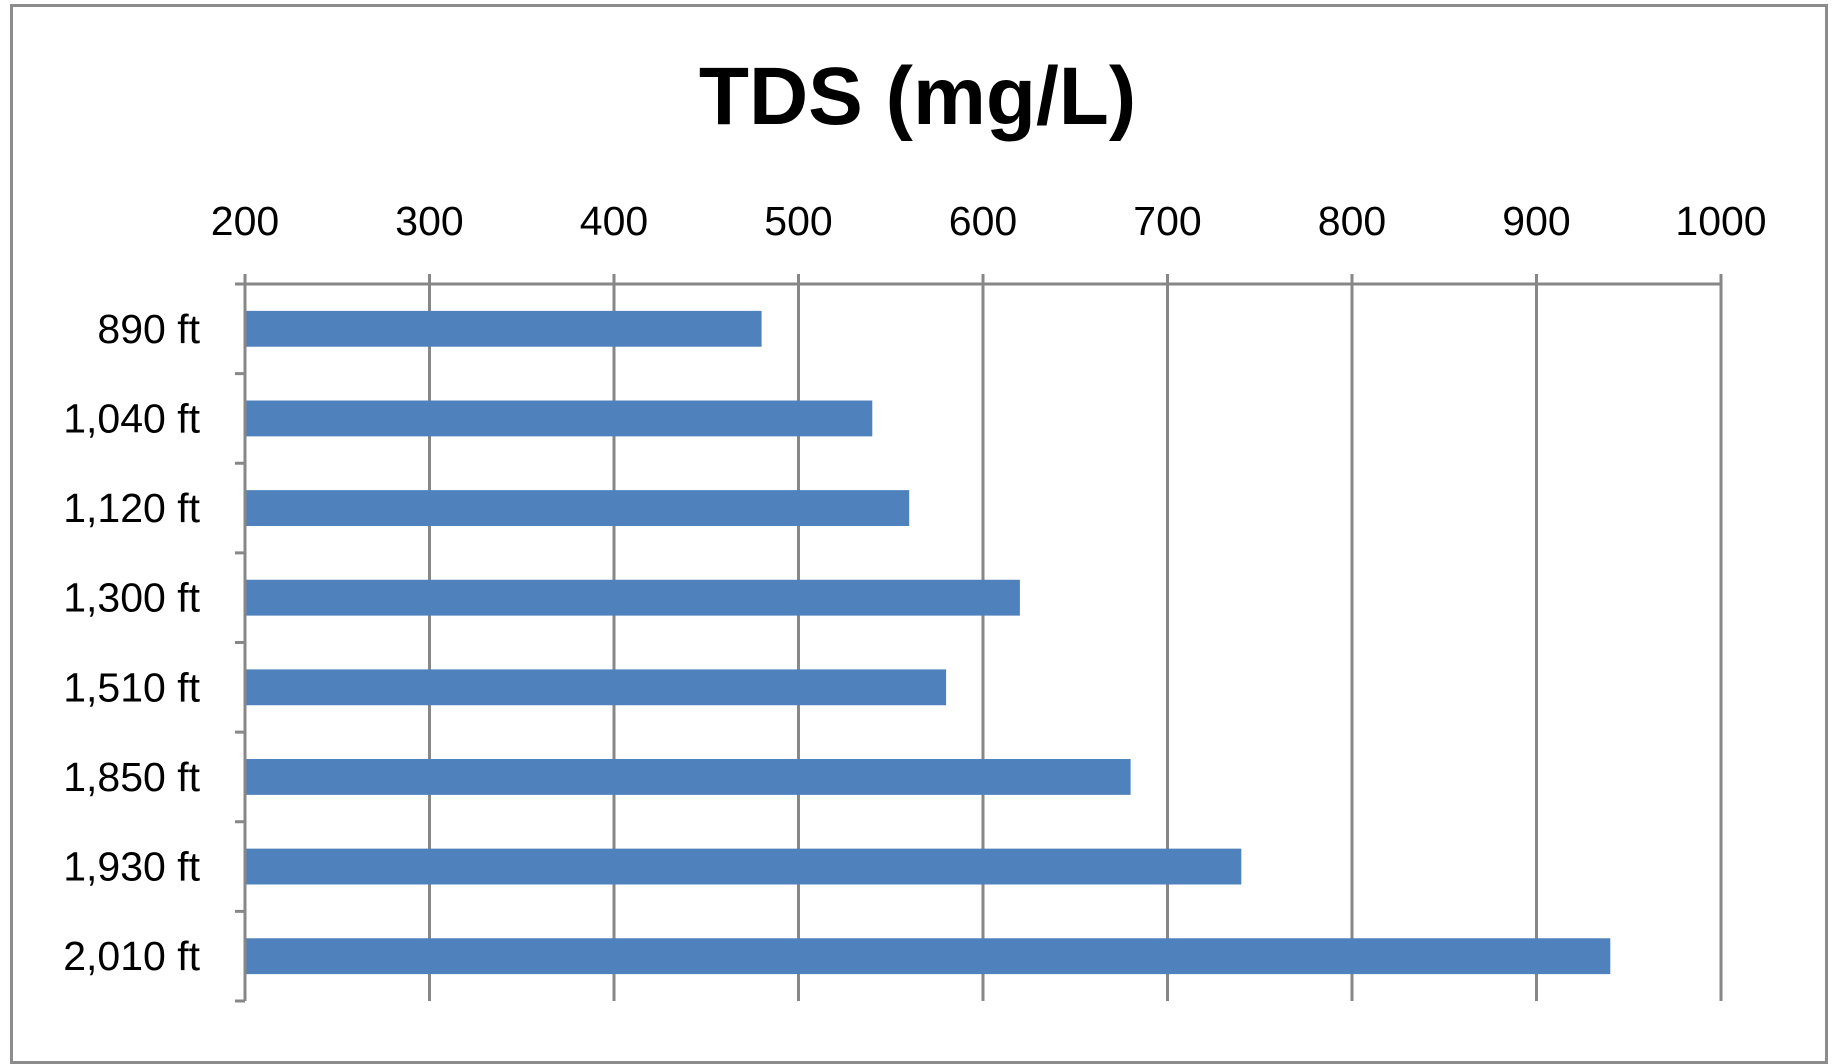 The image size is (1835, 1064). Describe the element at coordinates (131, 956) in the screenshot. I see `y-tick-label: 2,010 ft` at that location.